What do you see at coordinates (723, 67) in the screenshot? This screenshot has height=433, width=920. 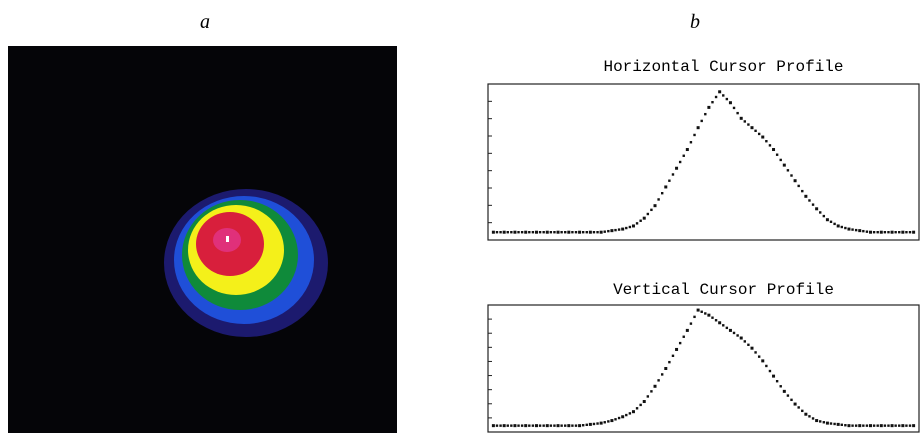 I see `plot-title: Horizontal Cursor Profile` at bounding box center [723, 67].